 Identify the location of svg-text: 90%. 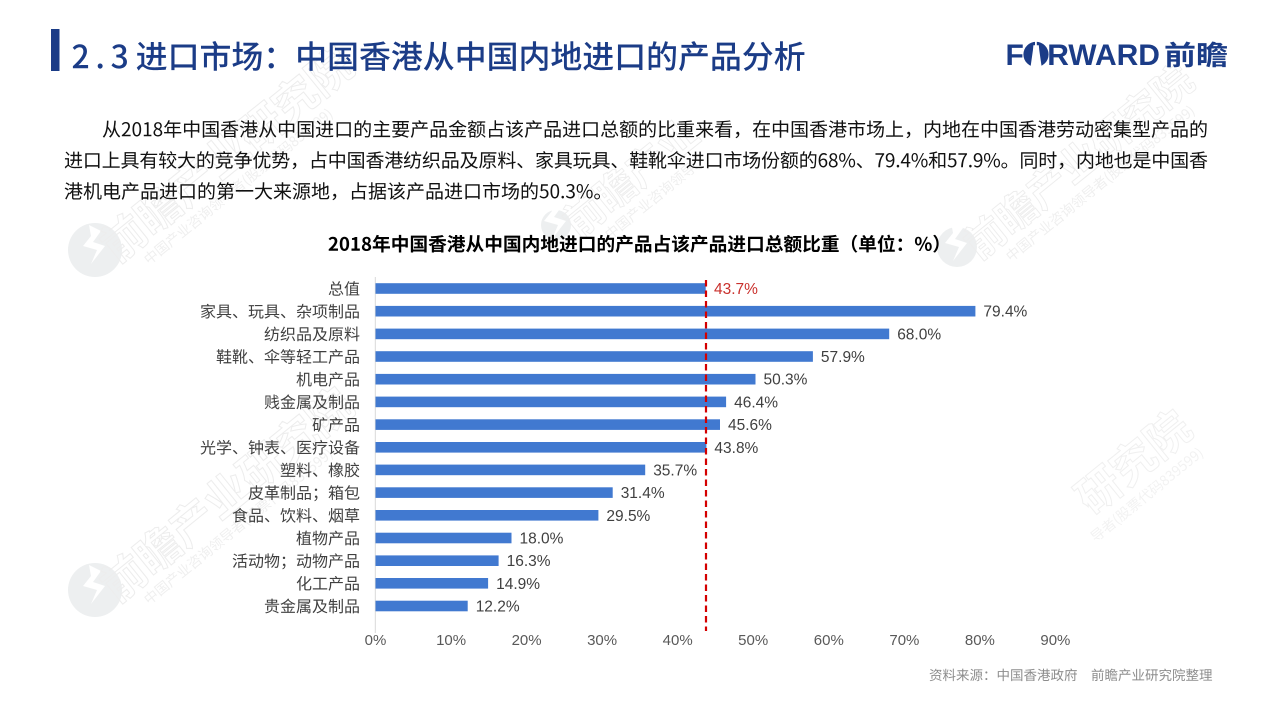
(1055, 640).